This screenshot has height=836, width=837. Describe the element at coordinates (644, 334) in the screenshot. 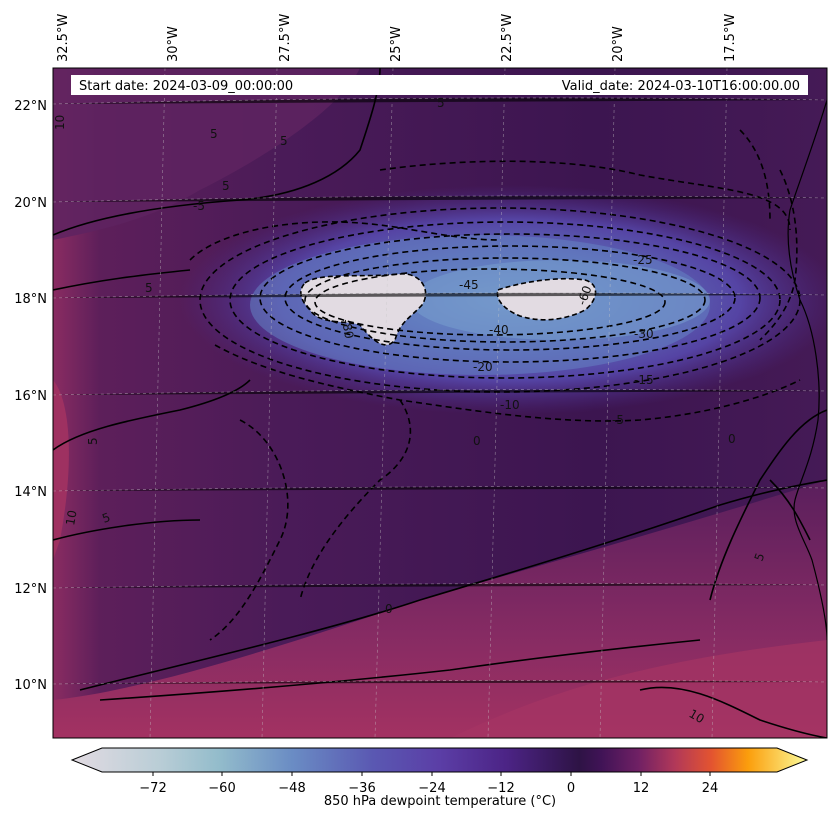

I see `contour-label: -30` at that location.